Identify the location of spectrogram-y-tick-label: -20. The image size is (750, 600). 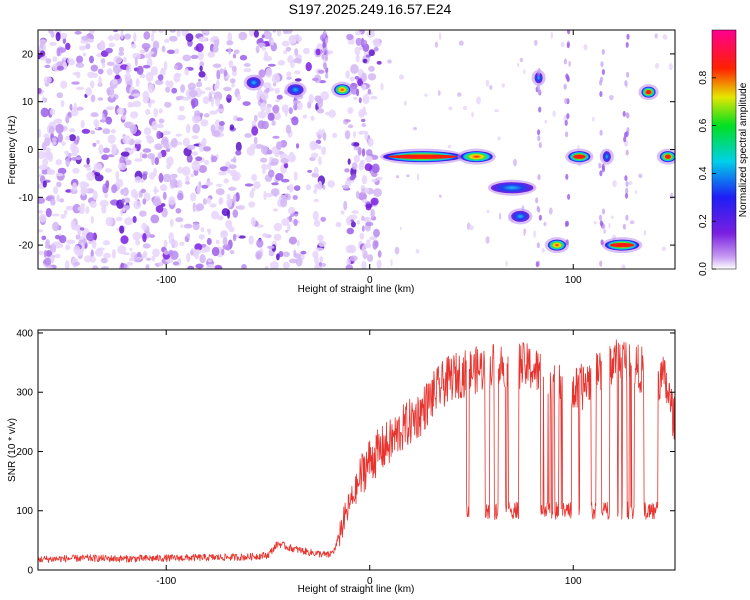
(26, 246).